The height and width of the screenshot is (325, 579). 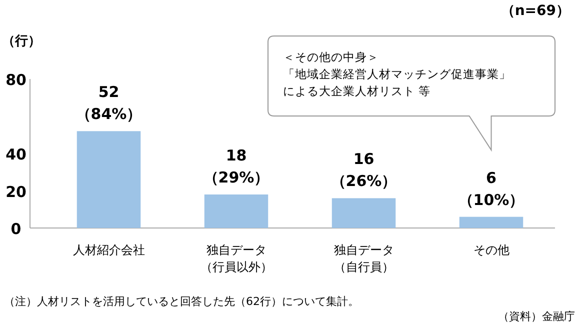 What do you see at coordinates (536, 316) in the screenshot?
I see `text: （資料）金融庁` at bounding box center [536, 316].